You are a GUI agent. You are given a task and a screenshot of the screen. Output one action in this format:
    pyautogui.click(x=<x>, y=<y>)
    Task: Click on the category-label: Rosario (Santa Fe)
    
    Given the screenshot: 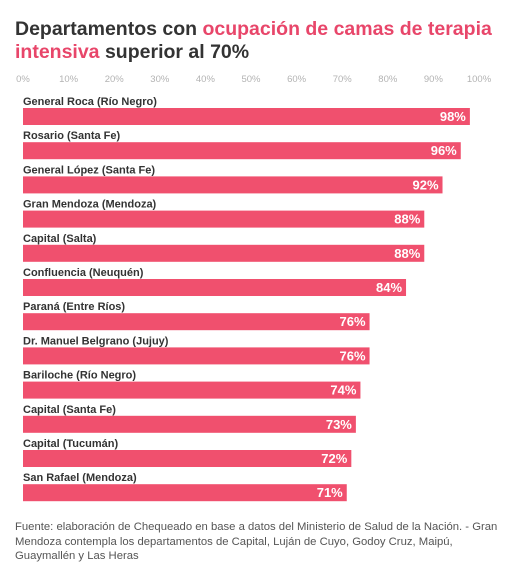 What is the action you would take?
    pyautogui.click(x=72, y=136)
    